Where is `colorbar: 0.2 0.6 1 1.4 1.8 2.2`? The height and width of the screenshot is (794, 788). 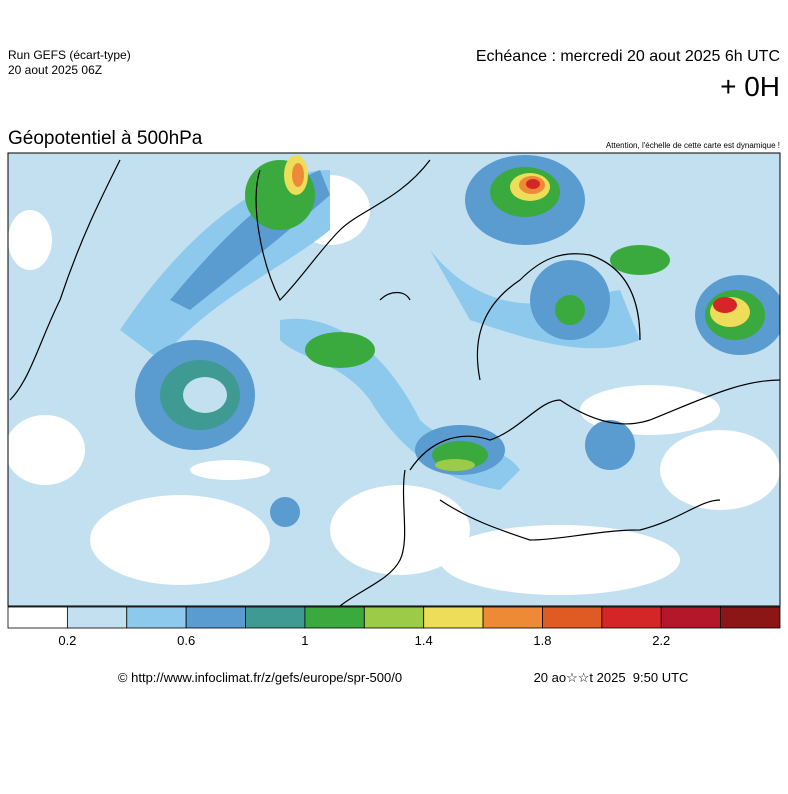 colorbar: 0.2 0.6 1 1.4 1.8 2.2 is located at coordinates (394, 627).